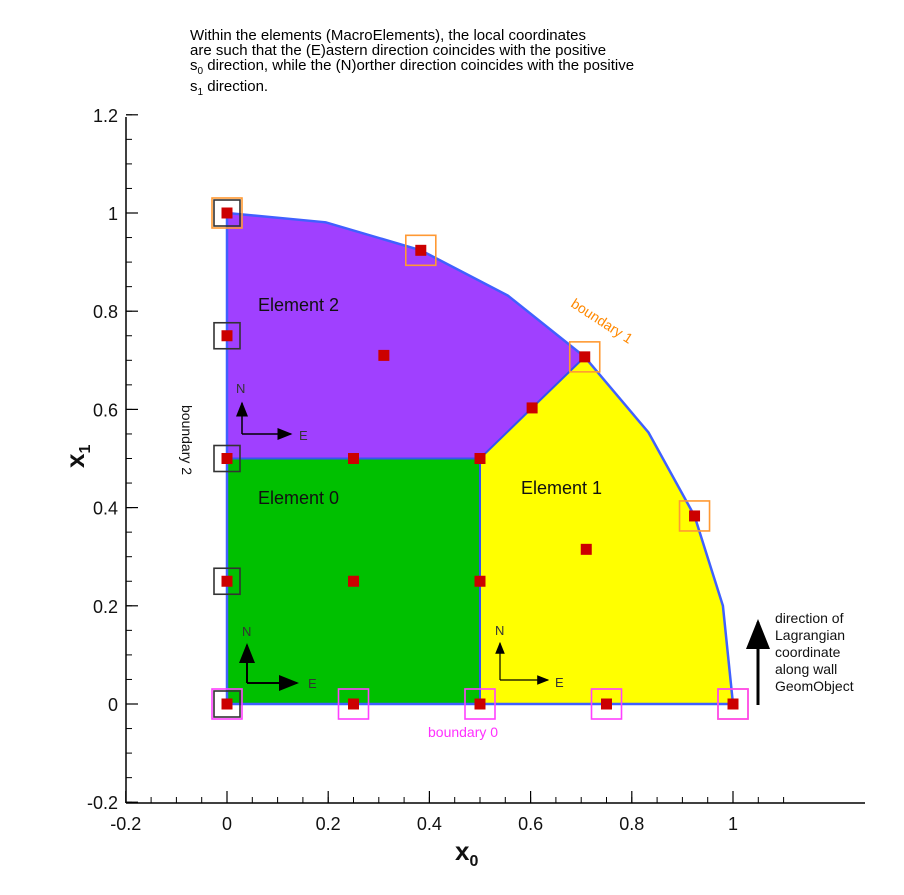 Image resolution: width=904 pixels, height=895 pixels. What do you see at coordinates (429, 824) in the screenshot?
I see `x-tick-label: 0.4` at bounding box center [429, 824].